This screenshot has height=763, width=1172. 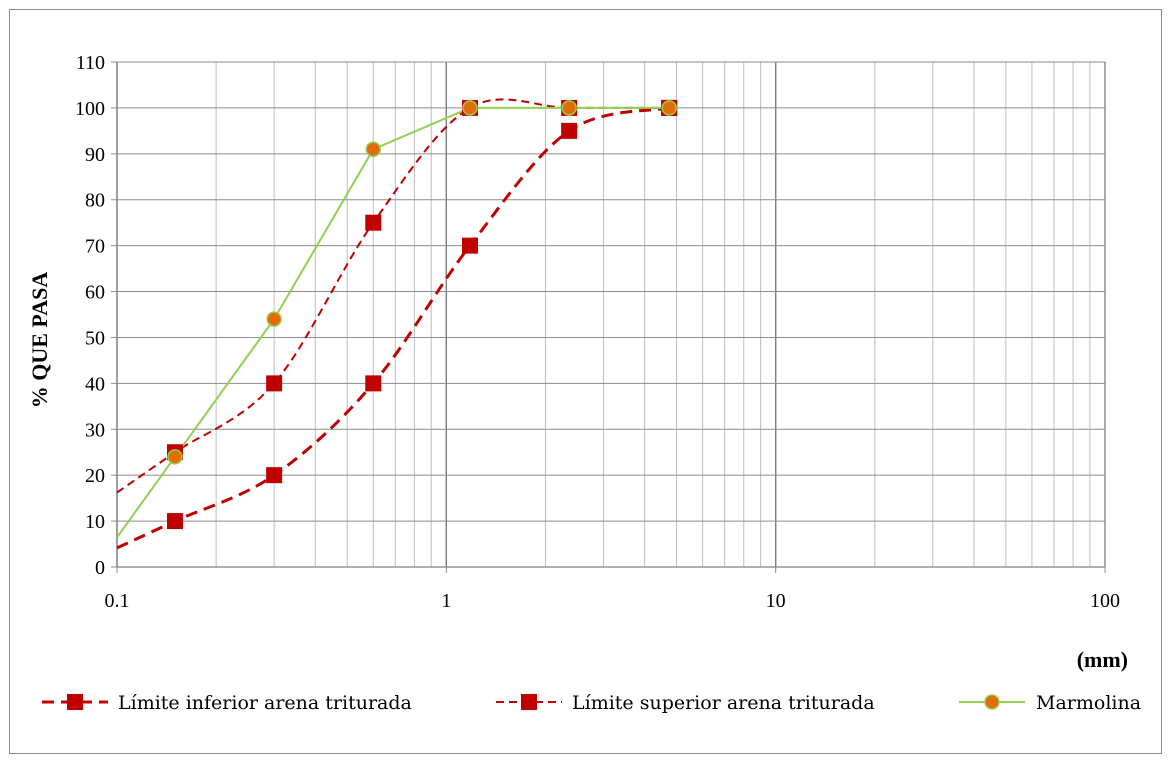 I want to click on y-tick-label: 40, so click(x=95, y=384).